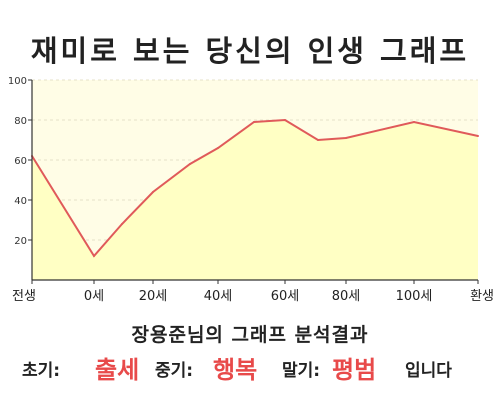 The width and height of the screenshot is (500, 400). What do you see at coordinates (218, 296) in the screenshot?
I see `x-tick-label: 40세` at bounding box center [218, 296].